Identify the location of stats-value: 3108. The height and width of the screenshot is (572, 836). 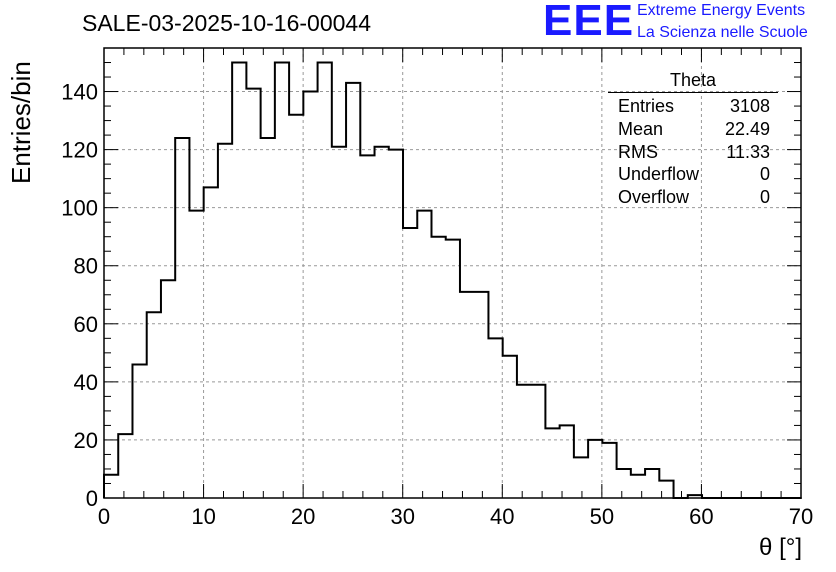
(749, 106).